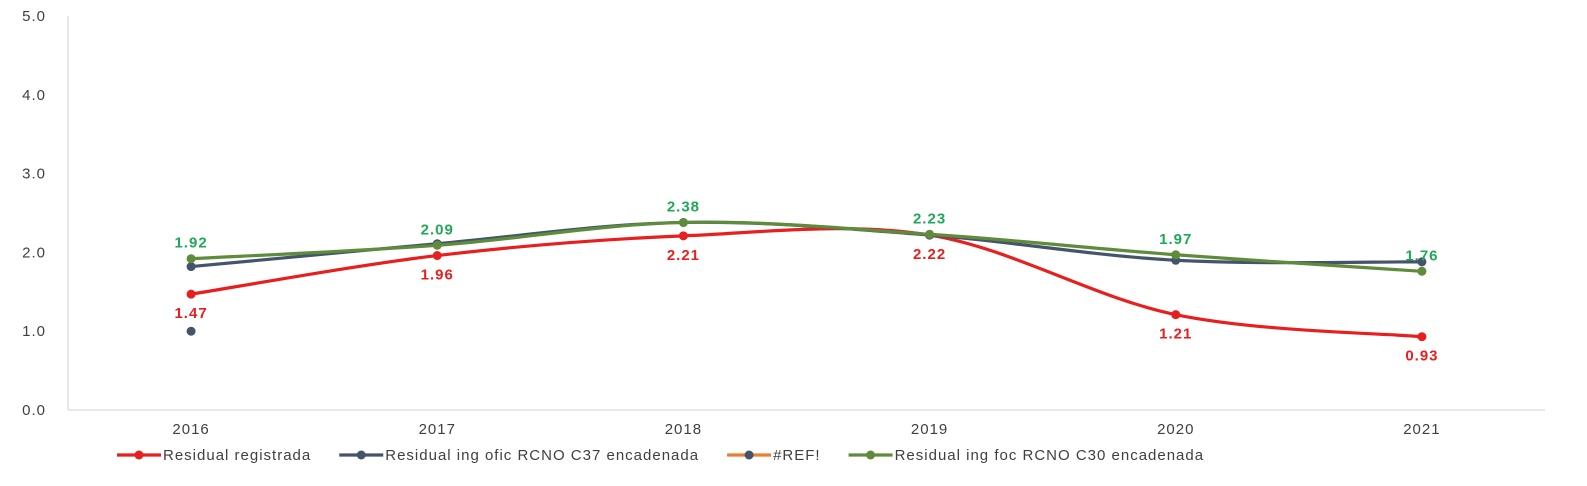 The width and height of the screenshot is (1587, 486). Describe the element at coordinates (237, 455) in the screenshot. I see `legend-label: Residual registrada` at that location.